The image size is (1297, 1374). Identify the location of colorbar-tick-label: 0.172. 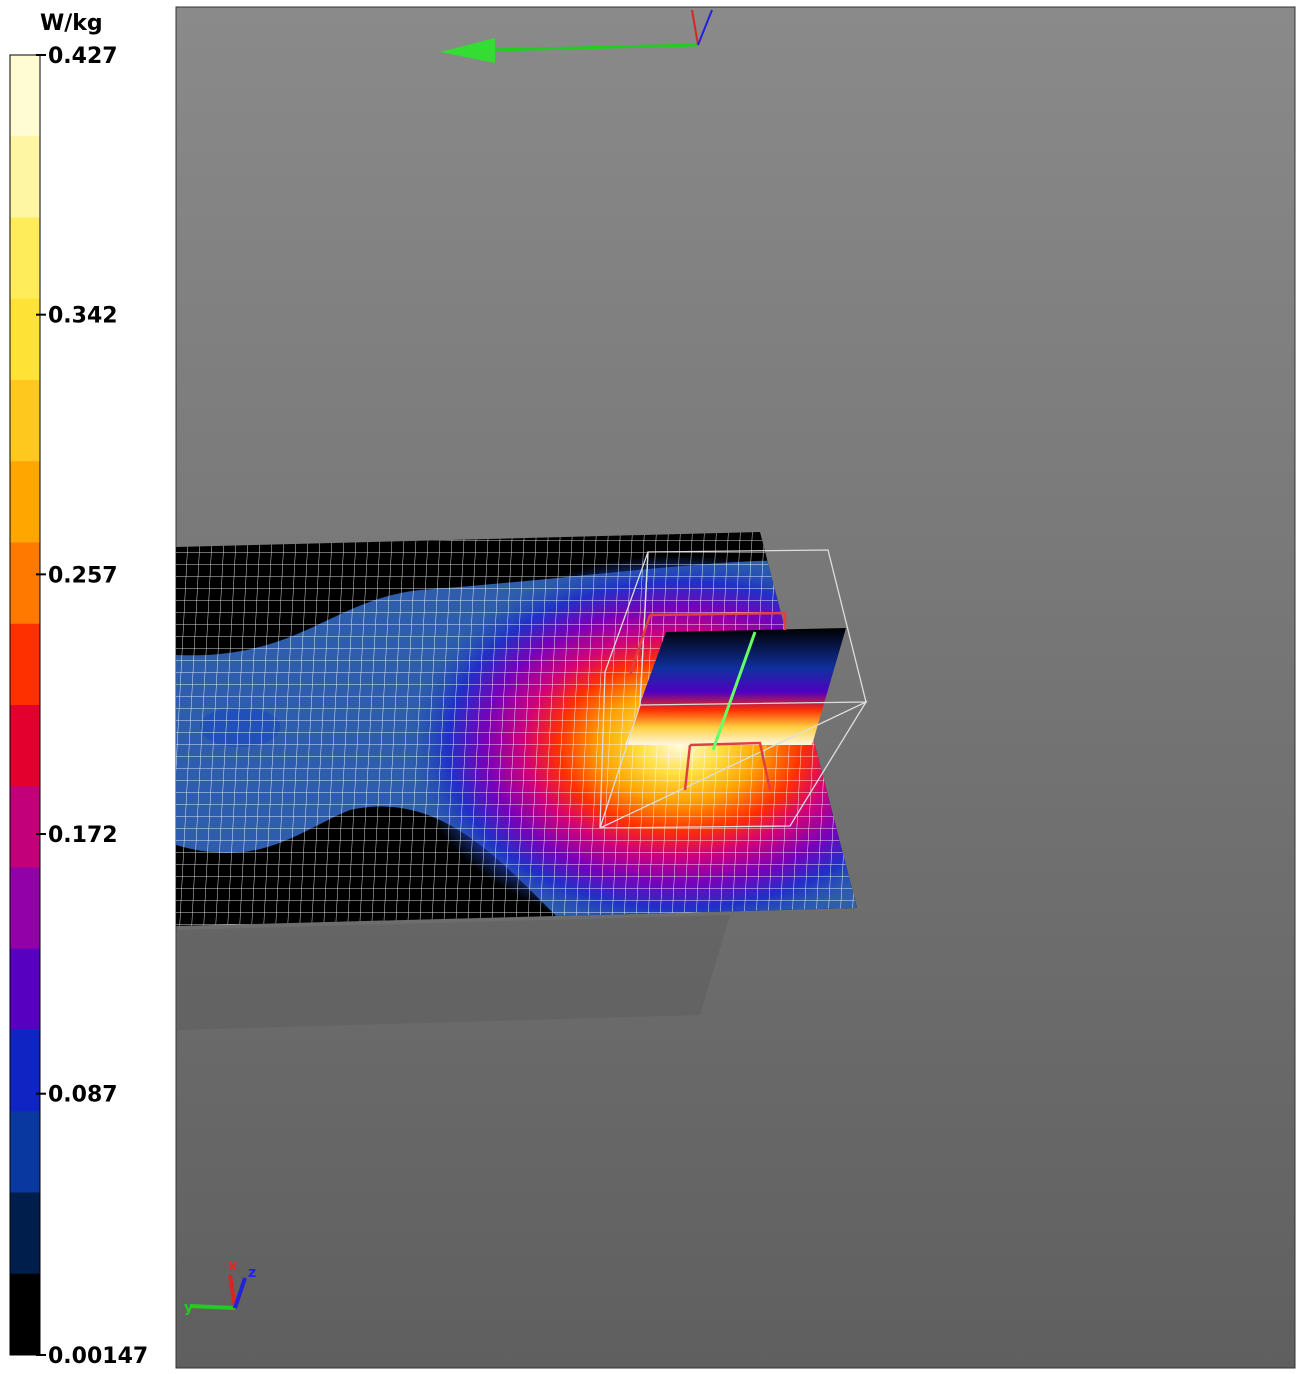
(83, 835).